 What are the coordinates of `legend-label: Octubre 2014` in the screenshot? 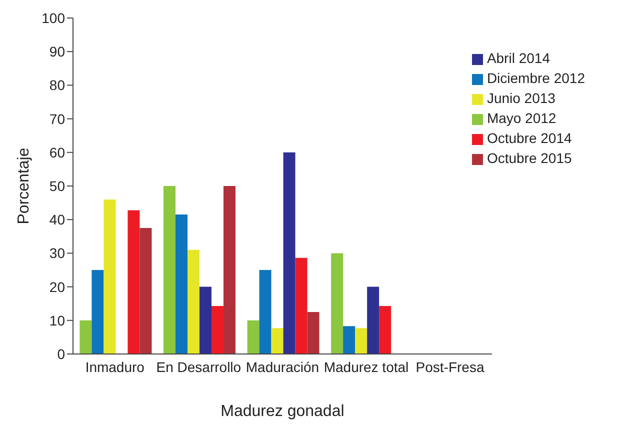 It's located at (529, 138).